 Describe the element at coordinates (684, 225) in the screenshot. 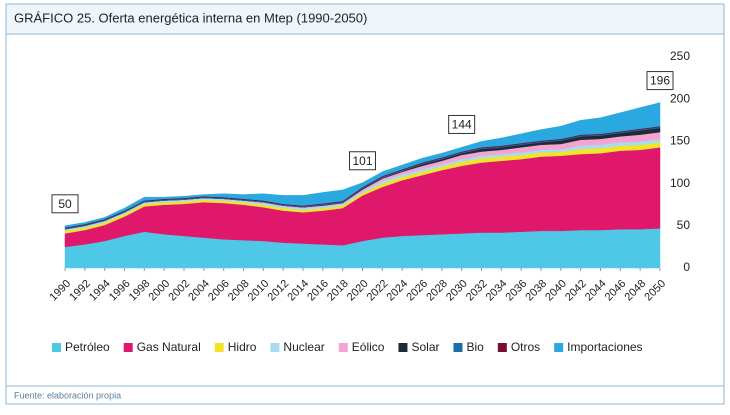

I see `y-tick-label: 50` at that location.